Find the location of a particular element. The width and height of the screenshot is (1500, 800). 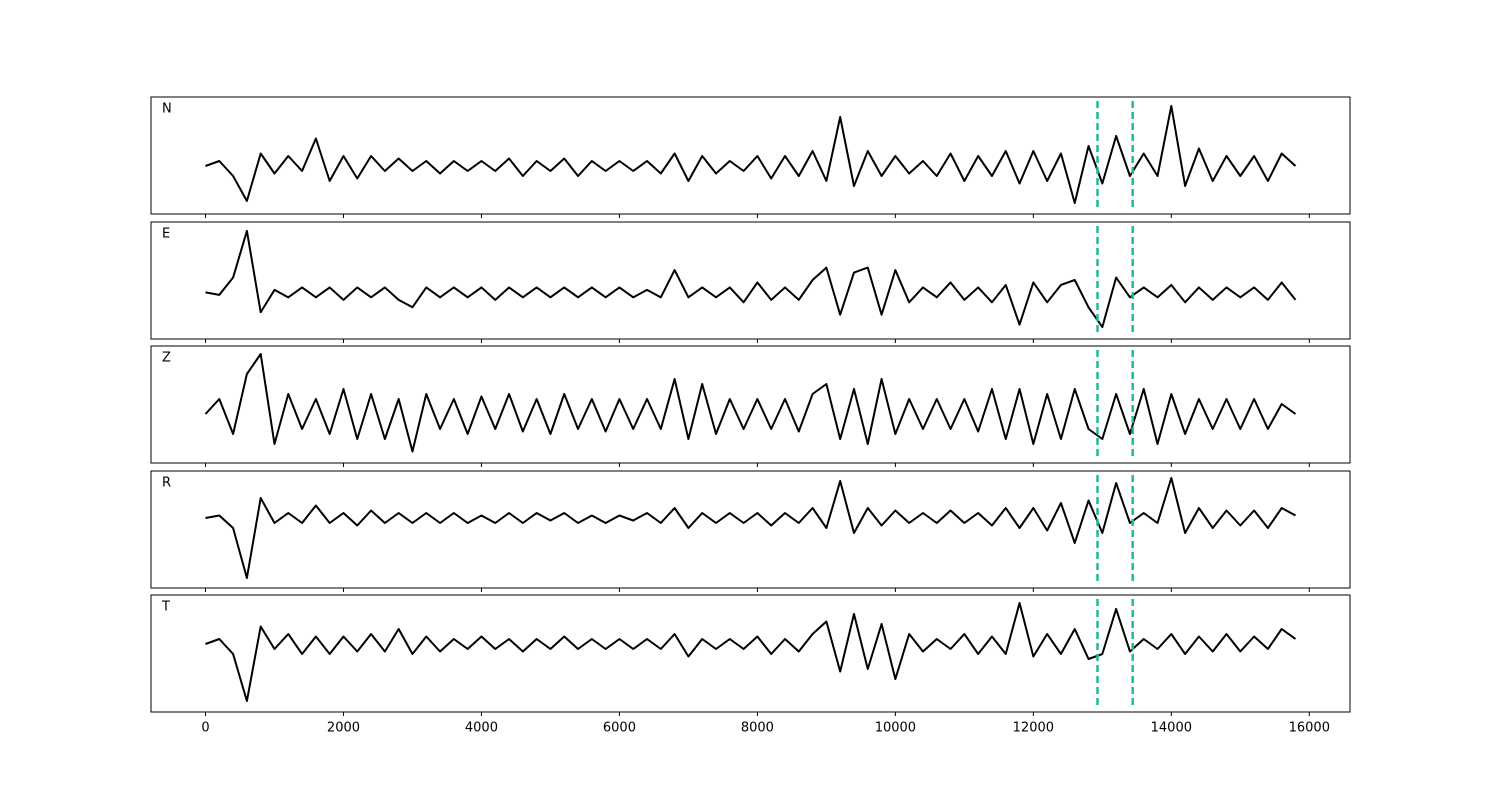

x-tick-label: 6000 is located at coordinates (619, 728).